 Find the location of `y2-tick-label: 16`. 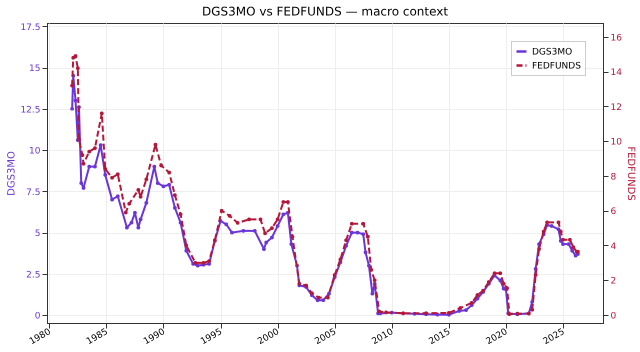

y2-tick-label: 16 is located at coordinates (616, 38).